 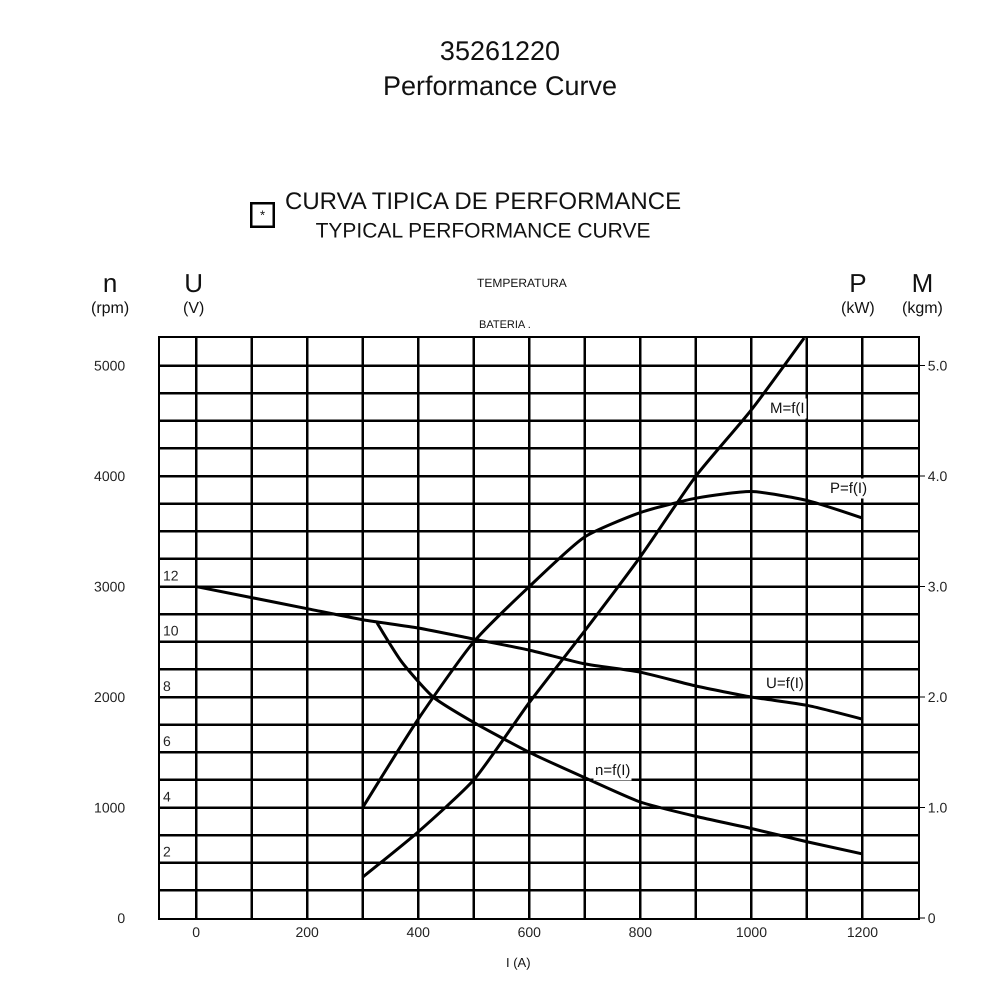 What do you see at coordinates (171, 575) in the screenshot?
I see `y2-tick-label: 12` at bounding box center [171, 575].